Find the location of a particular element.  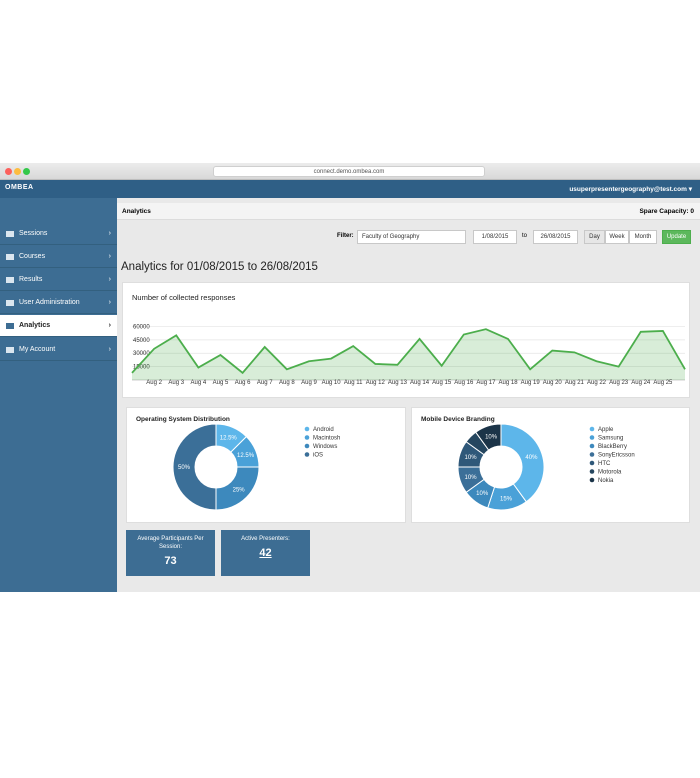

stat-value: 42 is located at coordinates (265, 553).